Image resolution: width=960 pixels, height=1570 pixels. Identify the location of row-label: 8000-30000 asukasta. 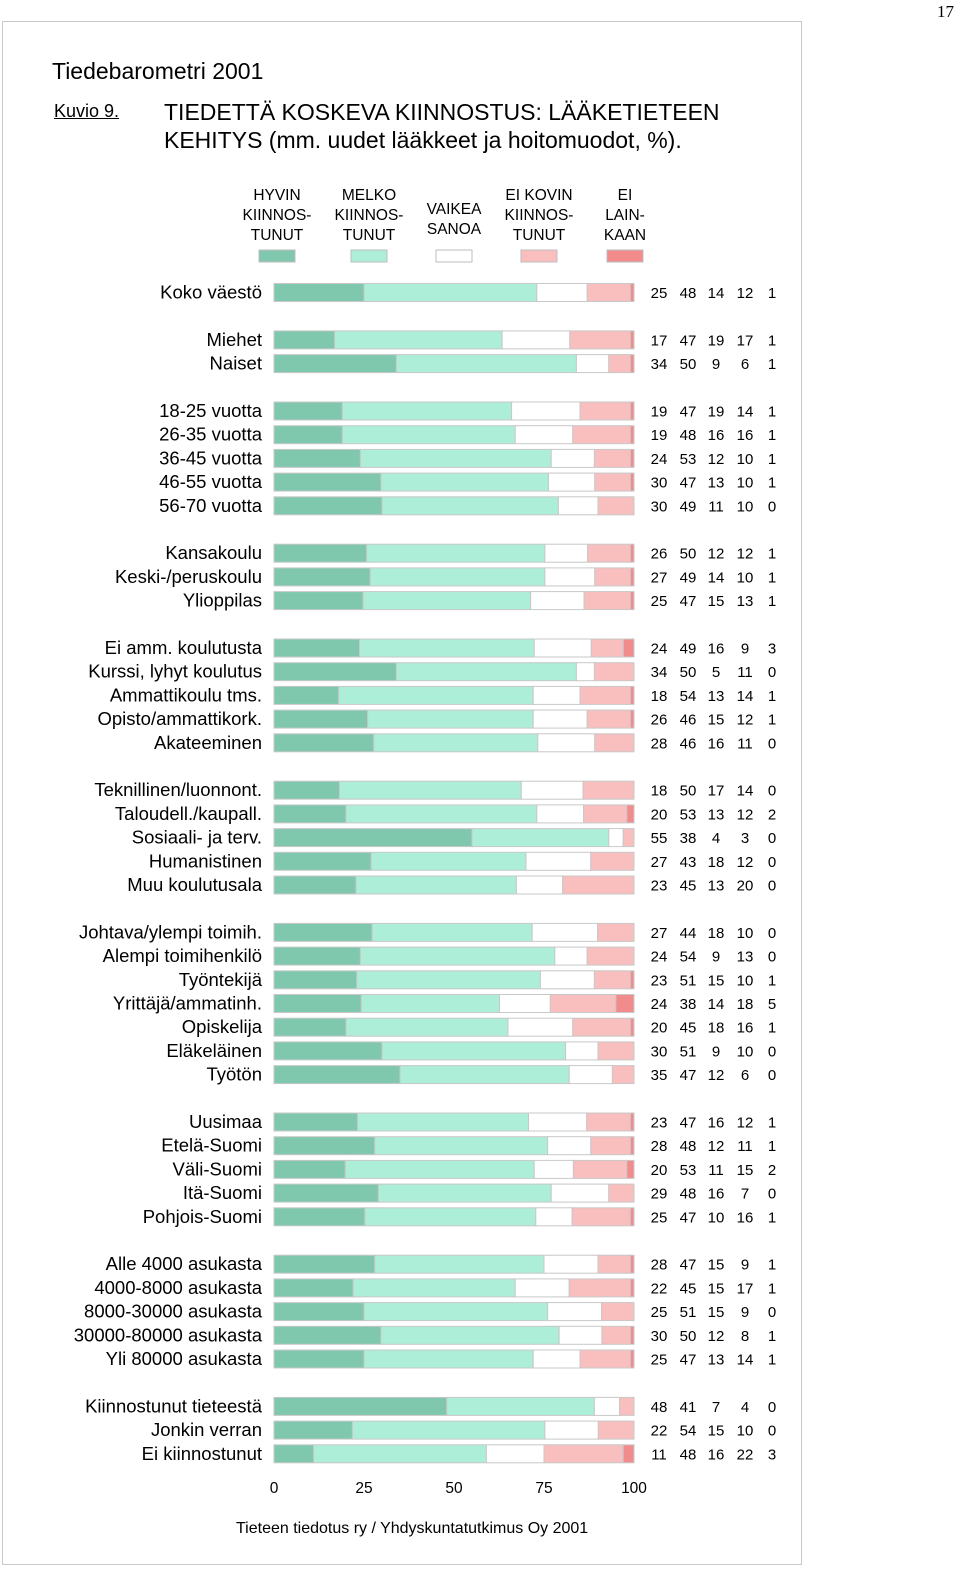
(173, 1311).